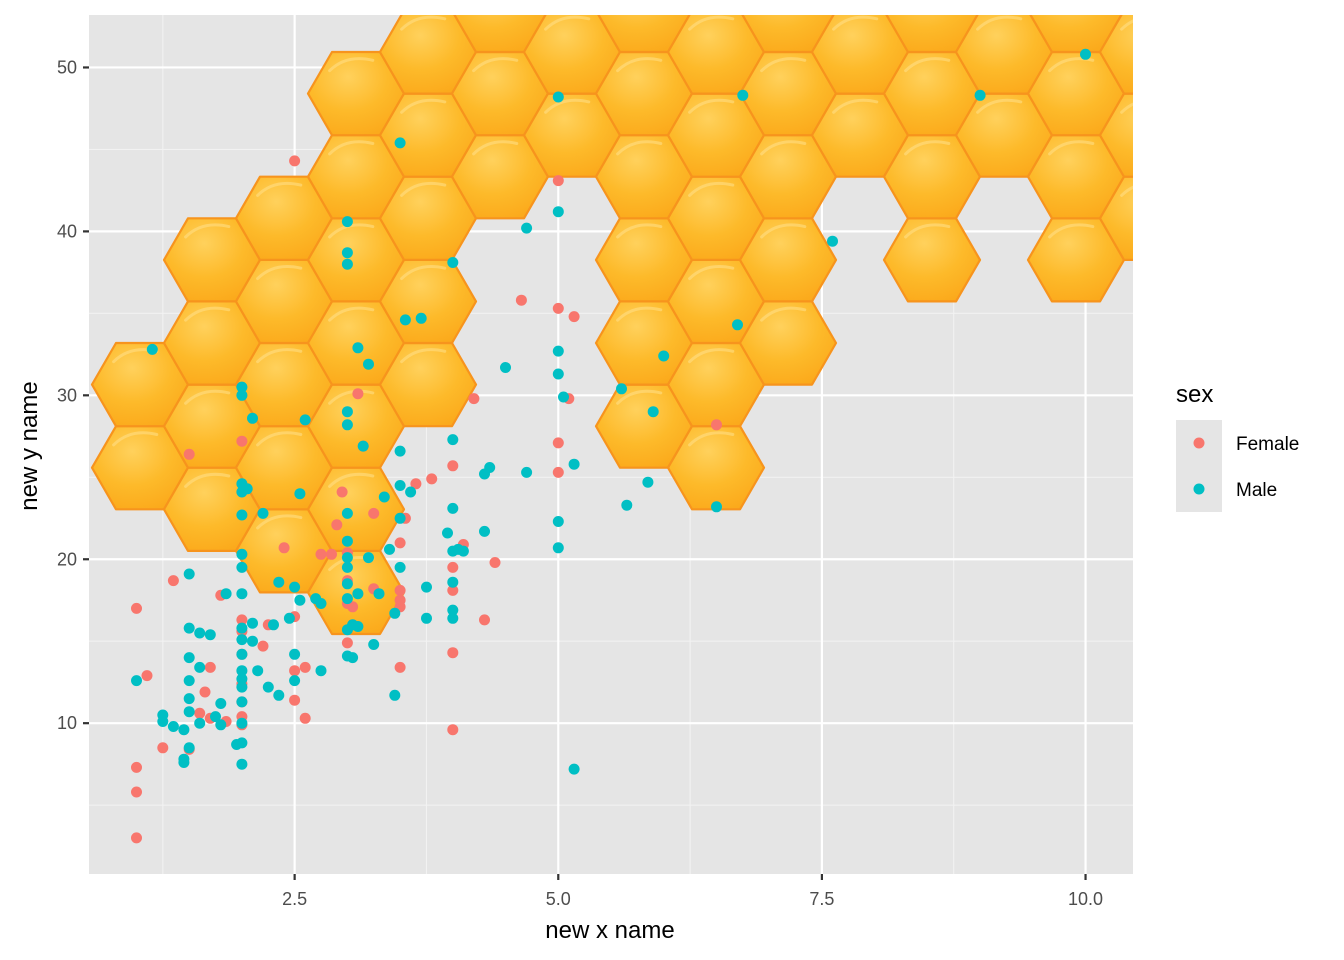  What do you see at coordinates (67, 67) in the screenshot?
I see `y-tick-label: 50` at bounding box center [67, 67].